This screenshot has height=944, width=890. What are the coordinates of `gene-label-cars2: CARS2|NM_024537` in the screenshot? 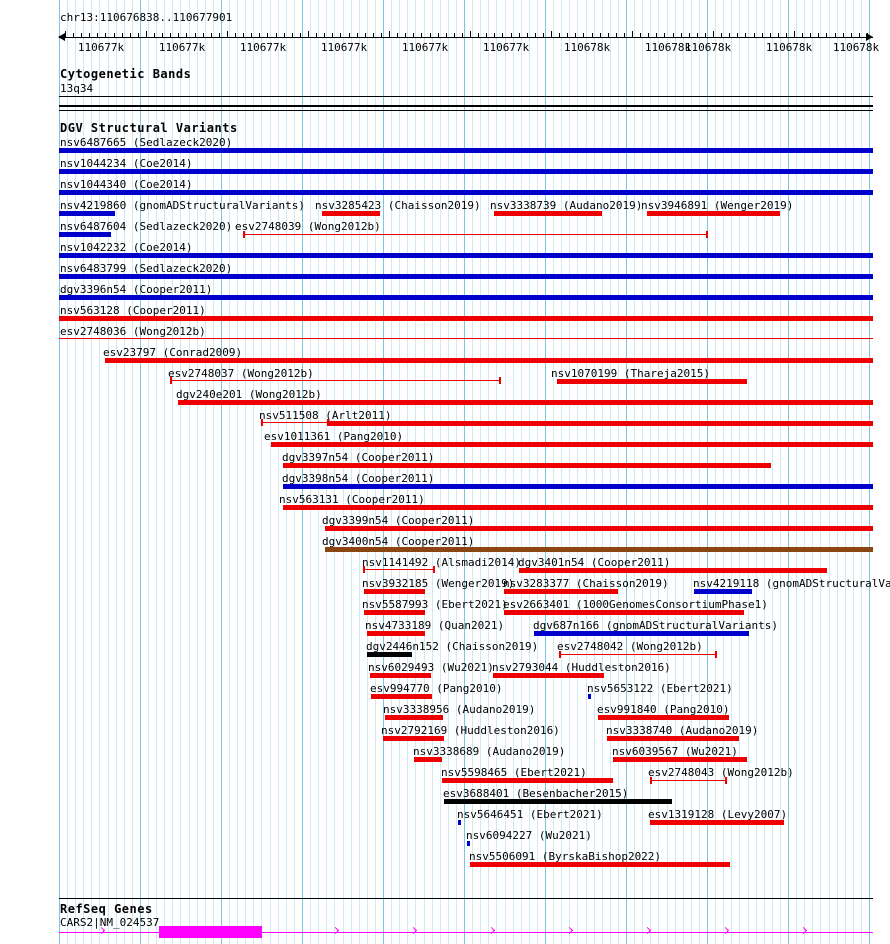 It's located at (110, 922).